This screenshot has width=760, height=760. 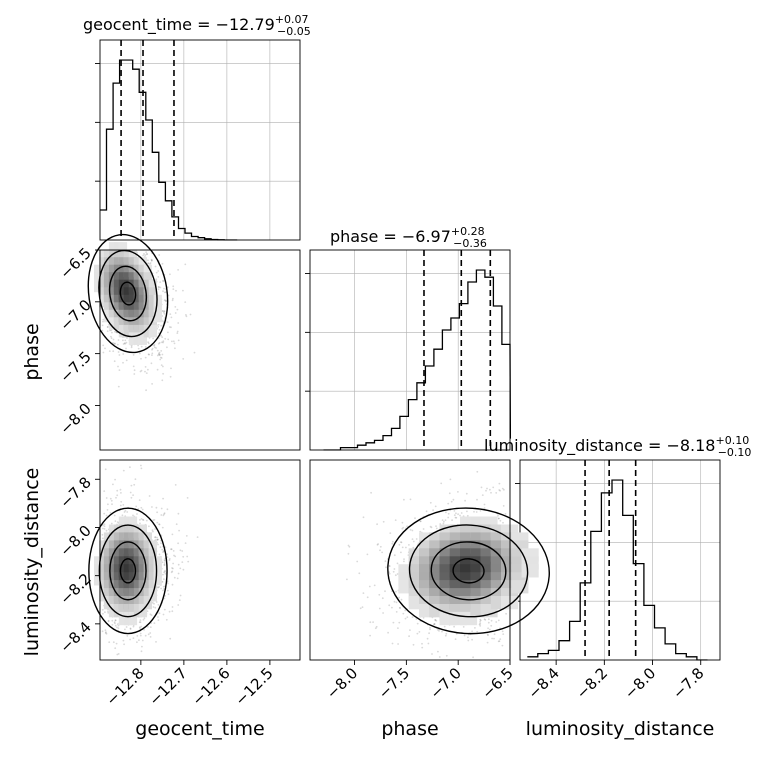 I want to click on contour-line, so click(x=468, y=571).